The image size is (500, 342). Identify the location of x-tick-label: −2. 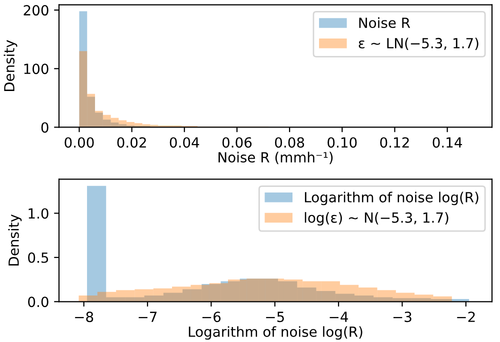
(466, 317).